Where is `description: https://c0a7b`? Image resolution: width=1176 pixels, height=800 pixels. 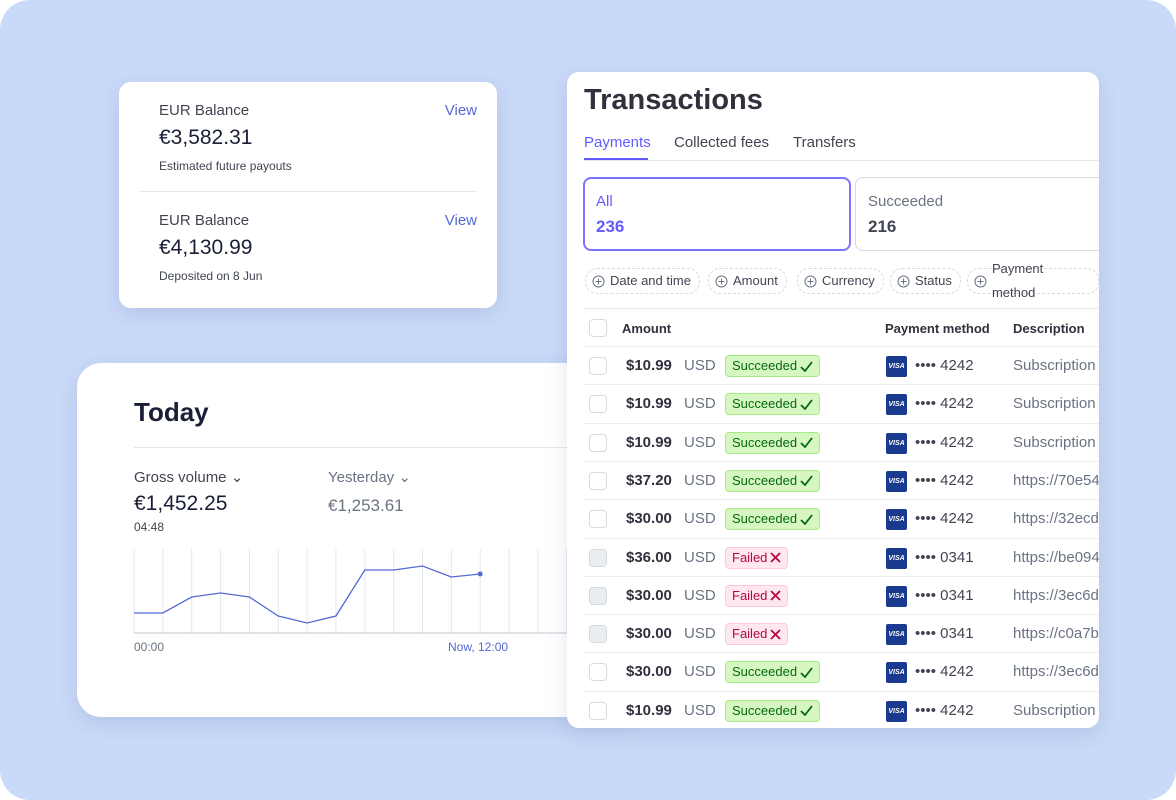 description: https://c0a7b is located at coordinates (1056, 634).